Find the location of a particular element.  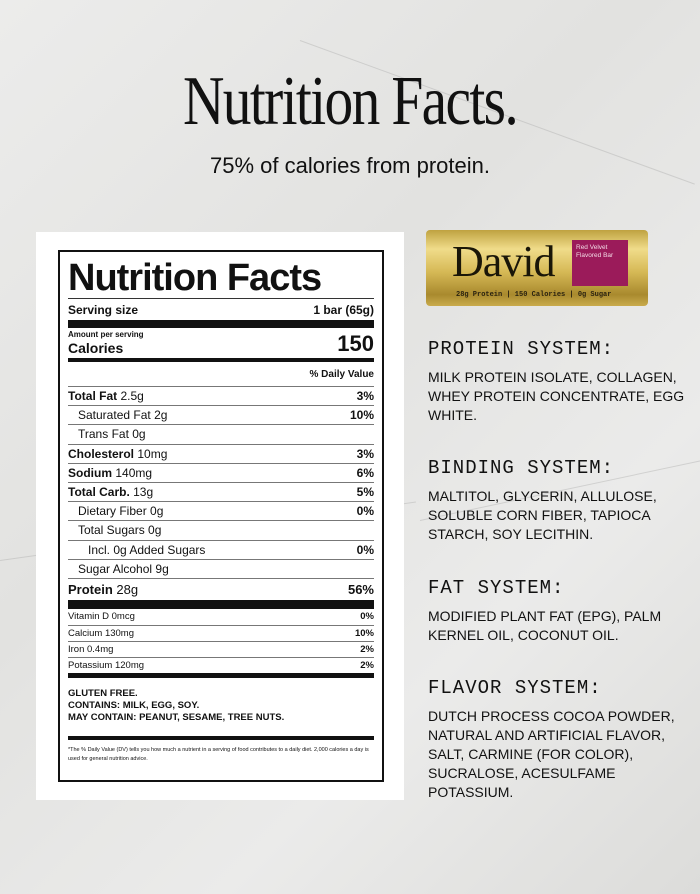

vitamin-name: Iron 0.4mg is located at coordinates (91, 649).